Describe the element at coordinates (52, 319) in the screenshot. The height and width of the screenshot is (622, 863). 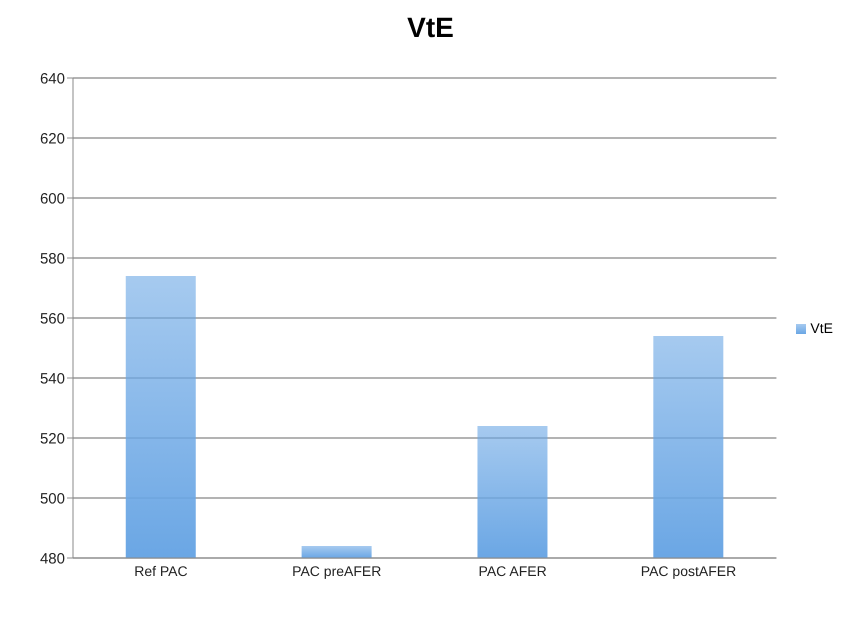
I see `y-tick-label: 560` at that location.